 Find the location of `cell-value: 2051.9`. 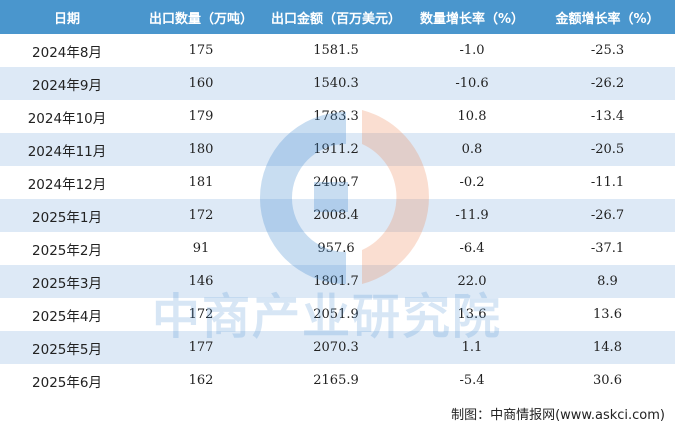

cell-value: 2051.9 is located at coordinates (336, 314).